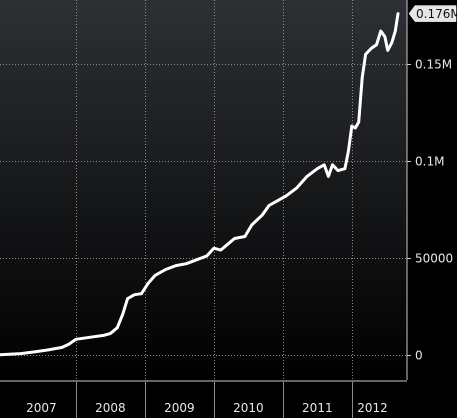 Image resolution: width=457 pixels, height=418 pixels. Describe the element at coordinates (429, 162) in the screenshot. I see `y-tick-label: 0.1M` at that location.